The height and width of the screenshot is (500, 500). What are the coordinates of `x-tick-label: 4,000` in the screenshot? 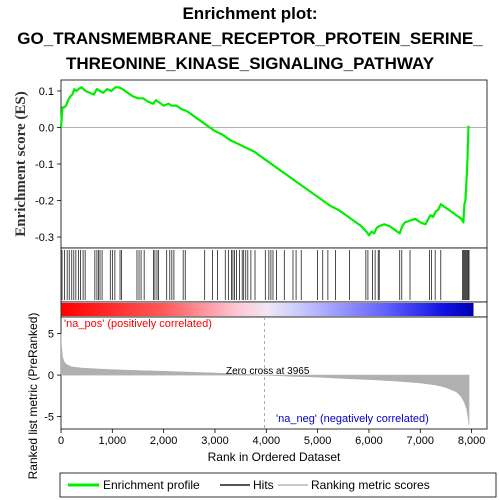 It's located at (267, 441).